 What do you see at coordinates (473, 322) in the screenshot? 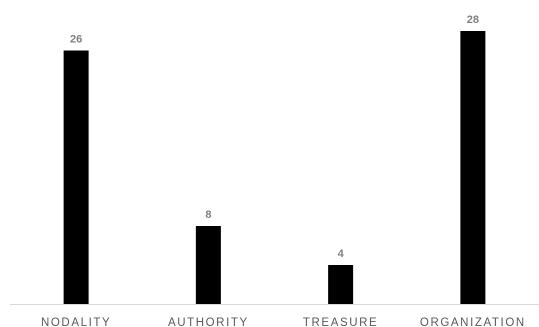
I see `x-tick-label-organization: ORGANIZATION` at bounding box center [473, 322].